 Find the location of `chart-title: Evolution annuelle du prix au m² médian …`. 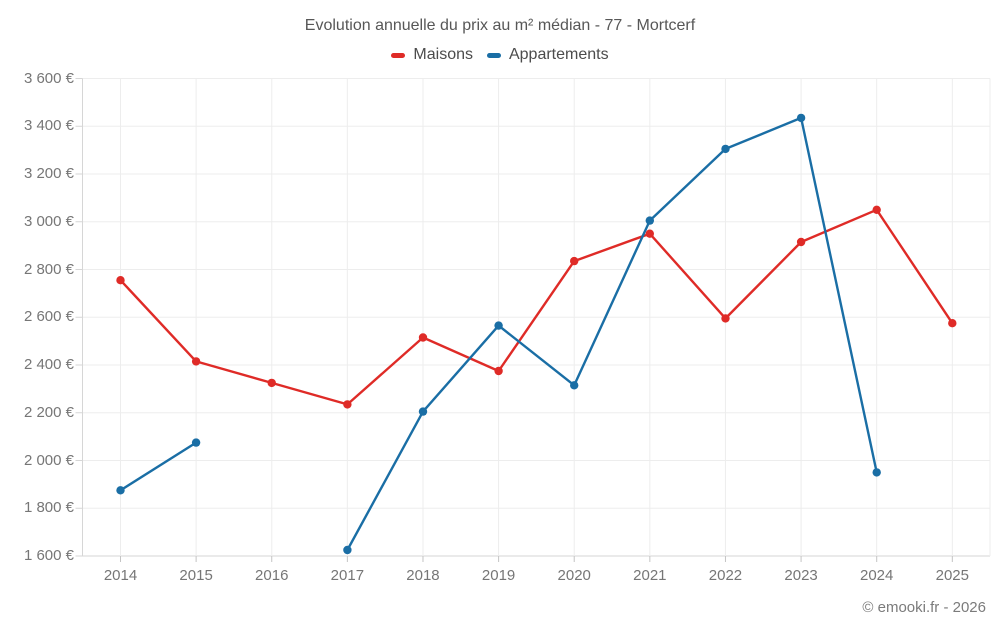

chart-title: Evolution annuelle du prix au m² médian … is located at coordinates (500, 25).